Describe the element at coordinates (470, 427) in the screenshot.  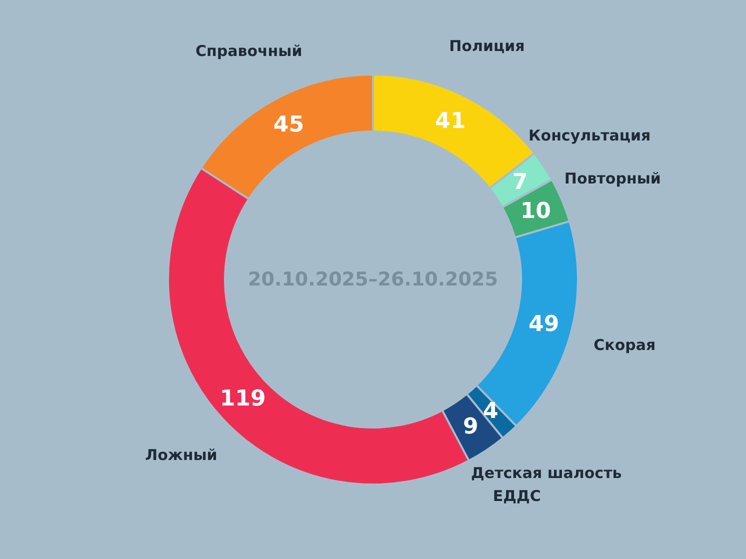
I see `data-label: 9` at that location.